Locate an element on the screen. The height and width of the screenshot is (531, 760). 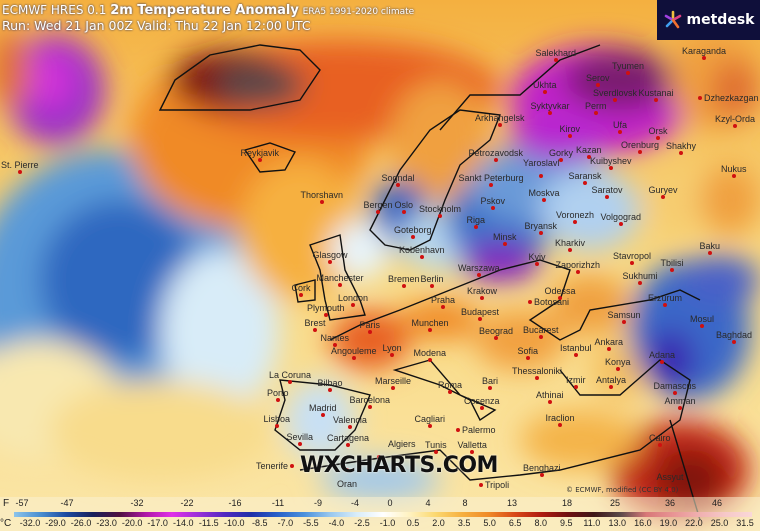
city-label: Cork is located at coordinates (301, 288).